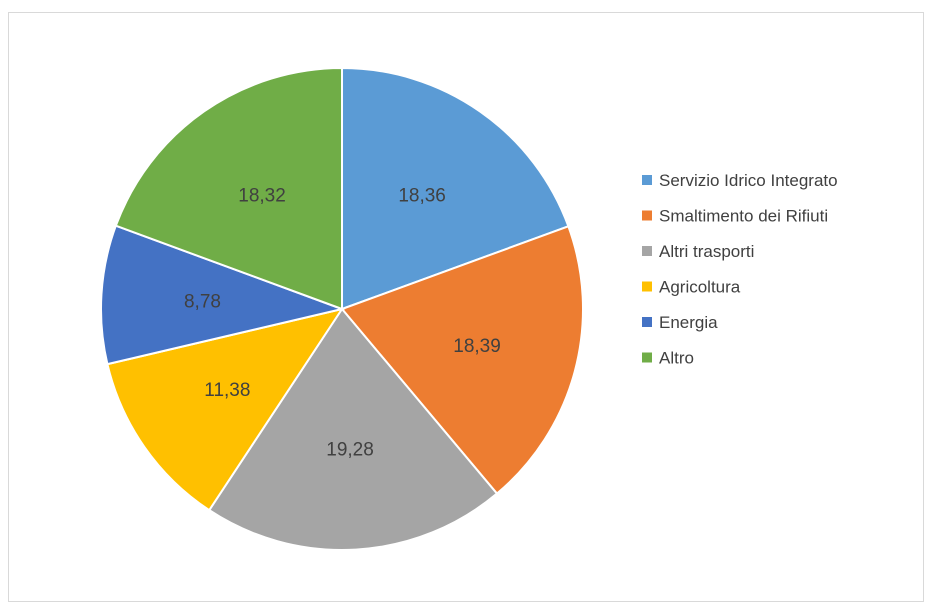 The width and height of the screenshot is (925, 602). What do you see at coordinates (228, 188) in the screenshot?
I see `pie-slice-altro` at bounding box center [228, 188].